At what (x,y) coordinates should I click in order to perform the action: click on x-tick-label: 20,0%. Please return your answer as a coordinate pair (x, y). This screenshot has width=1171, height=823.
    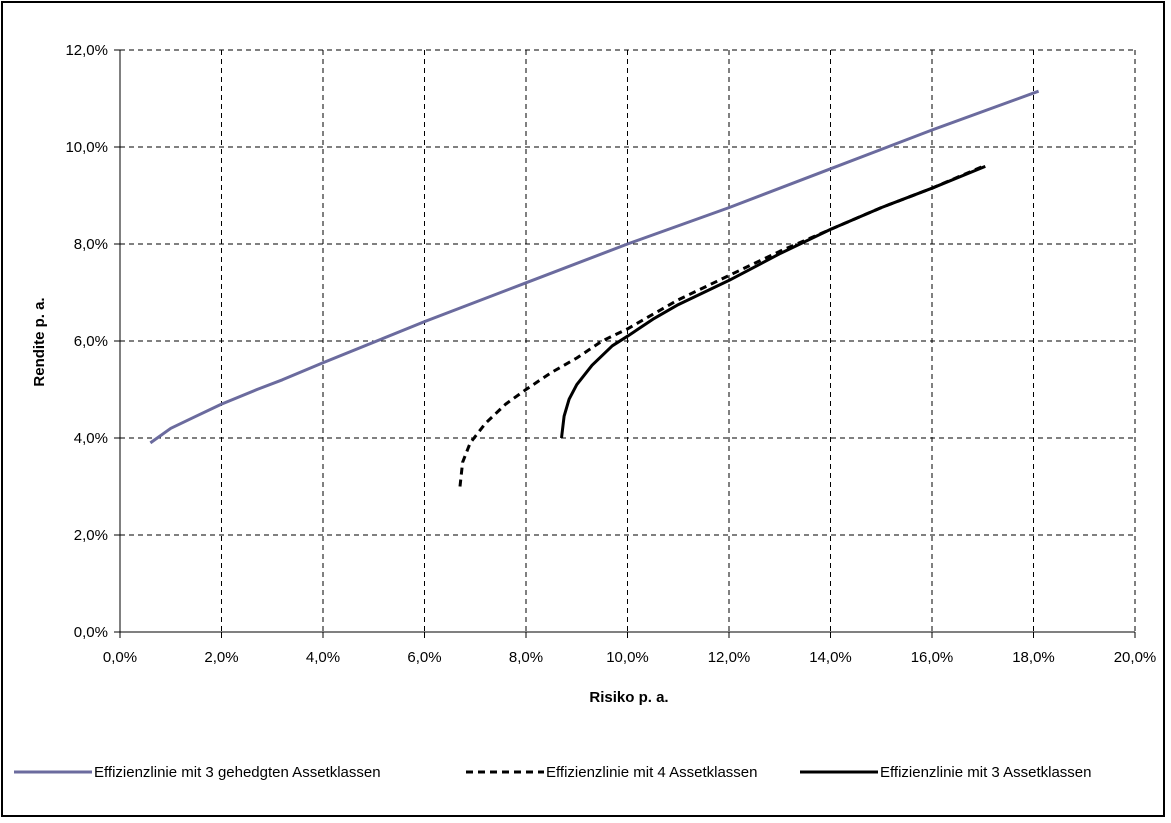
    Looking at the image, I should click on (1135, 657).